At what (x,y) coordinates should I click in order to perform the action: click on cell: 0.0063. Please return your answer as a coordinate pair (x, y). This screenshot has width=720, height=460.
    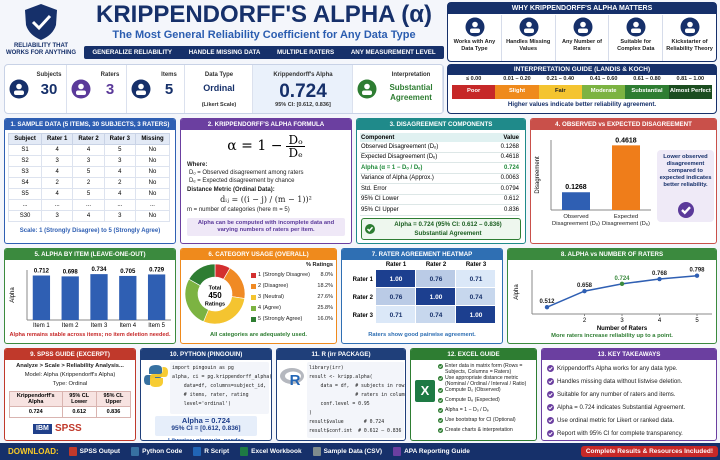
    Looking at the image, I should click on (503, 178).